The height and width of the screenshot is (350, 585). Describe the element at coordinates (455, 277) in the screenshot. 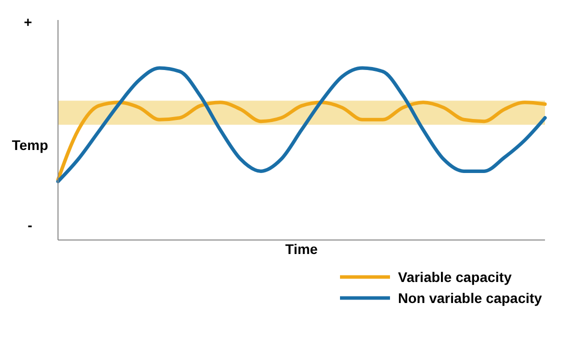

I see `legend-label: Variable capacity` at that location.